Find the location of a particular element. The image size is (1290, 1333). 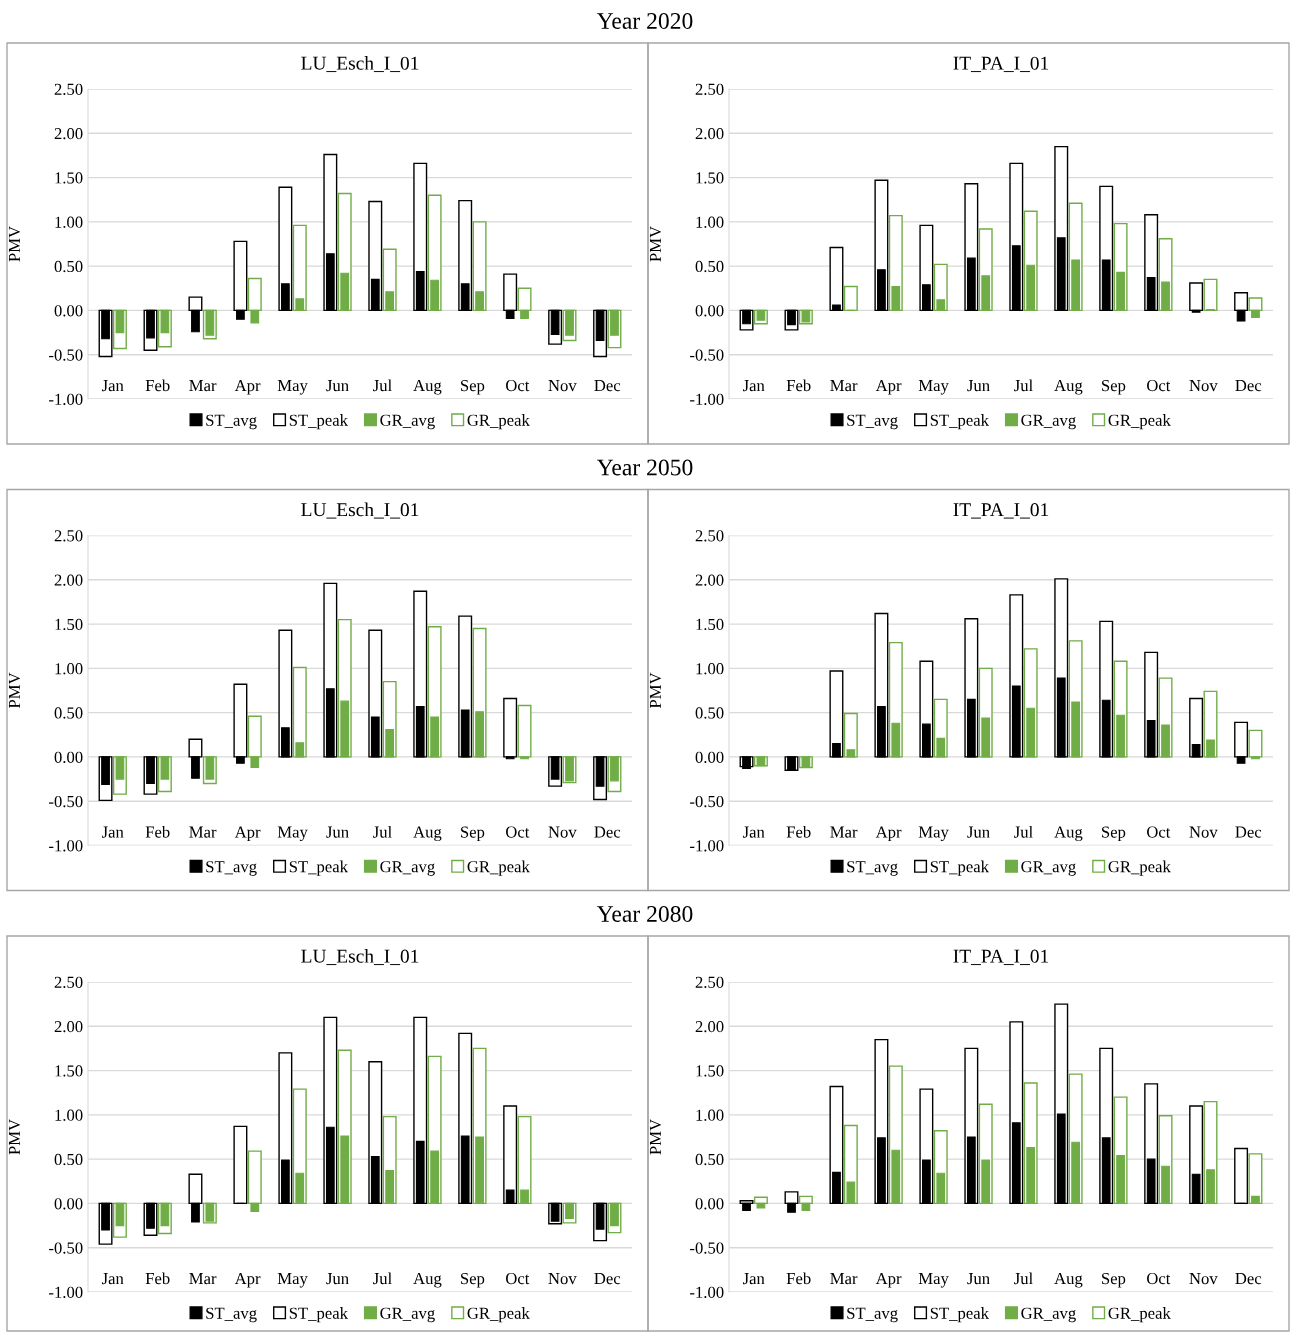

chart-title: IT_PA_I_01 is located at coordinates (1001, 957).